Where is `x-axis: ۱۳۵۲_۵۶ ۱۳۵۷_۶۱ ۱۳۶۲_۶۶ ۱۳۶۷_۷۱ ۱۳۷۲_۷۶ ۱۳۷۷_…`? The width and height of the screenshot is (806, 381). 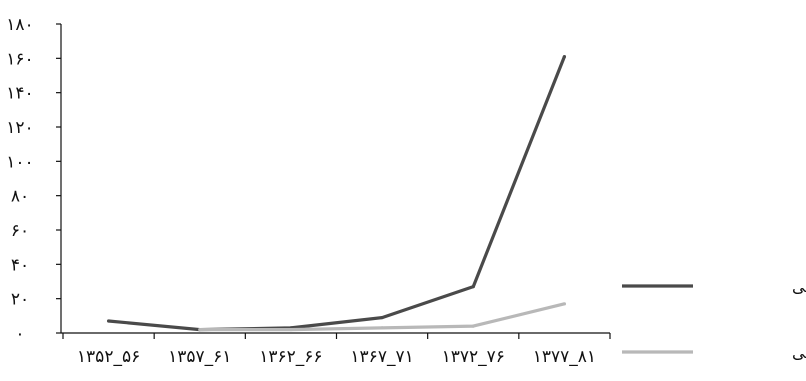 x-axis: ۱۳۵۲_۵۶ ۱۳۵۷_۶۱ ۱۳۶۲_۶۶ ۱۳۶۷_۷۱ ۱۳۷۲_۷۶ ۱۳۷۷_… is located at coordinates (336, 349).